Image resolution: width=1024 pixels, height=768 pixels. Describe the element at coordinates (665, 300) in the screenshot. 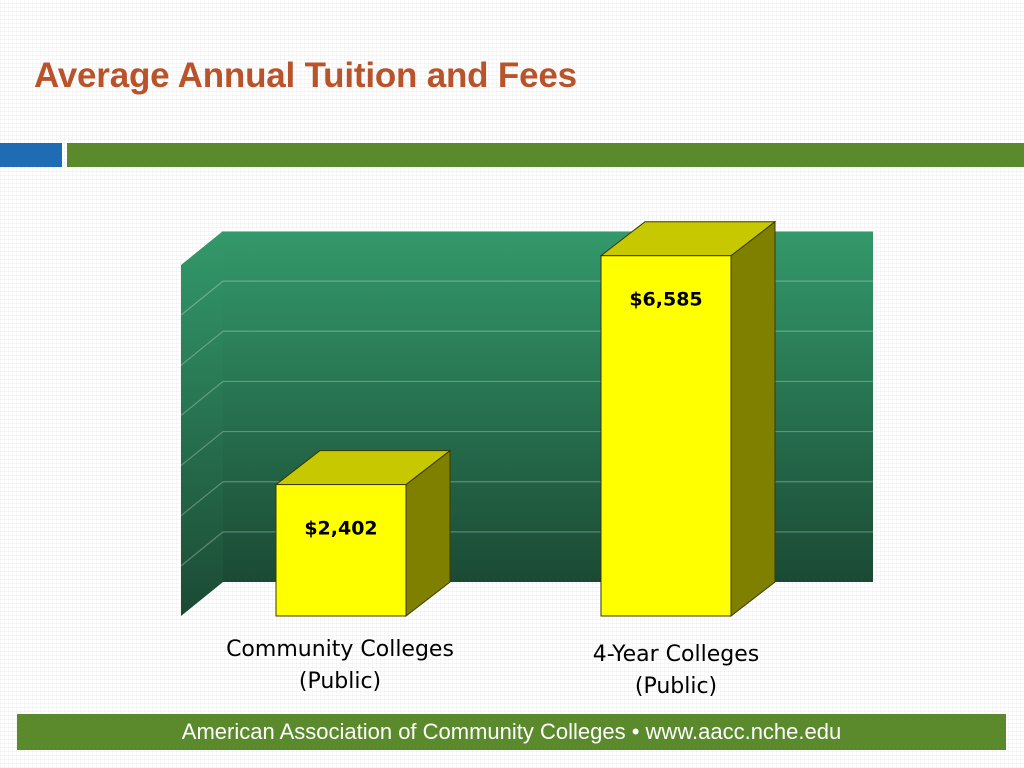

I see `bar-data-label: $6,585` at that location.